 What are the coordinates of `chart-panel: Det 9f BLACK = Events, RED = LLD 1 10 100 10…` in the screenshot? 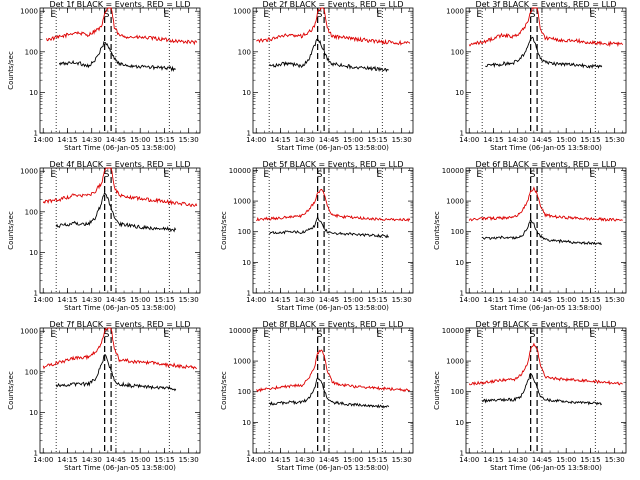 It's located at (530, 396).